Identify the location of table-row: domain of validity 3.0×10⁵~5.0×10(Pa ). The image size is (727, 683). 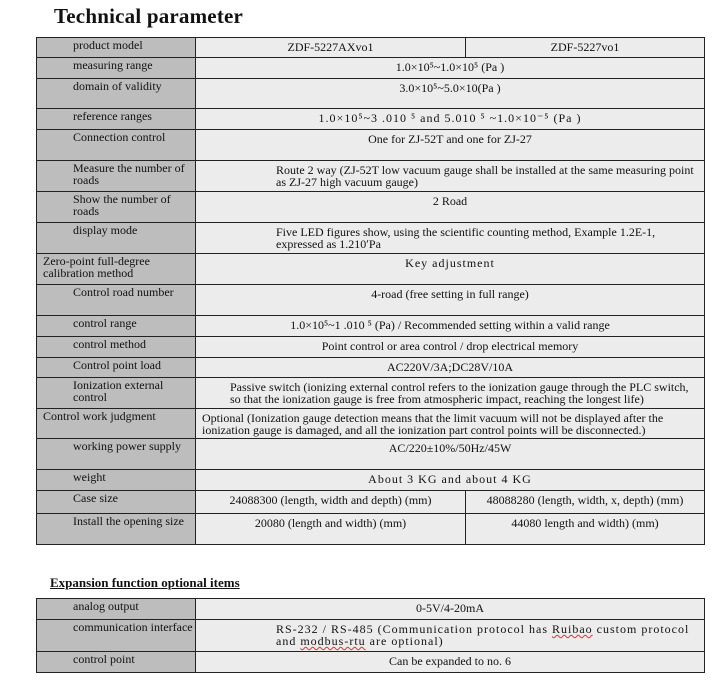
(370, 93).